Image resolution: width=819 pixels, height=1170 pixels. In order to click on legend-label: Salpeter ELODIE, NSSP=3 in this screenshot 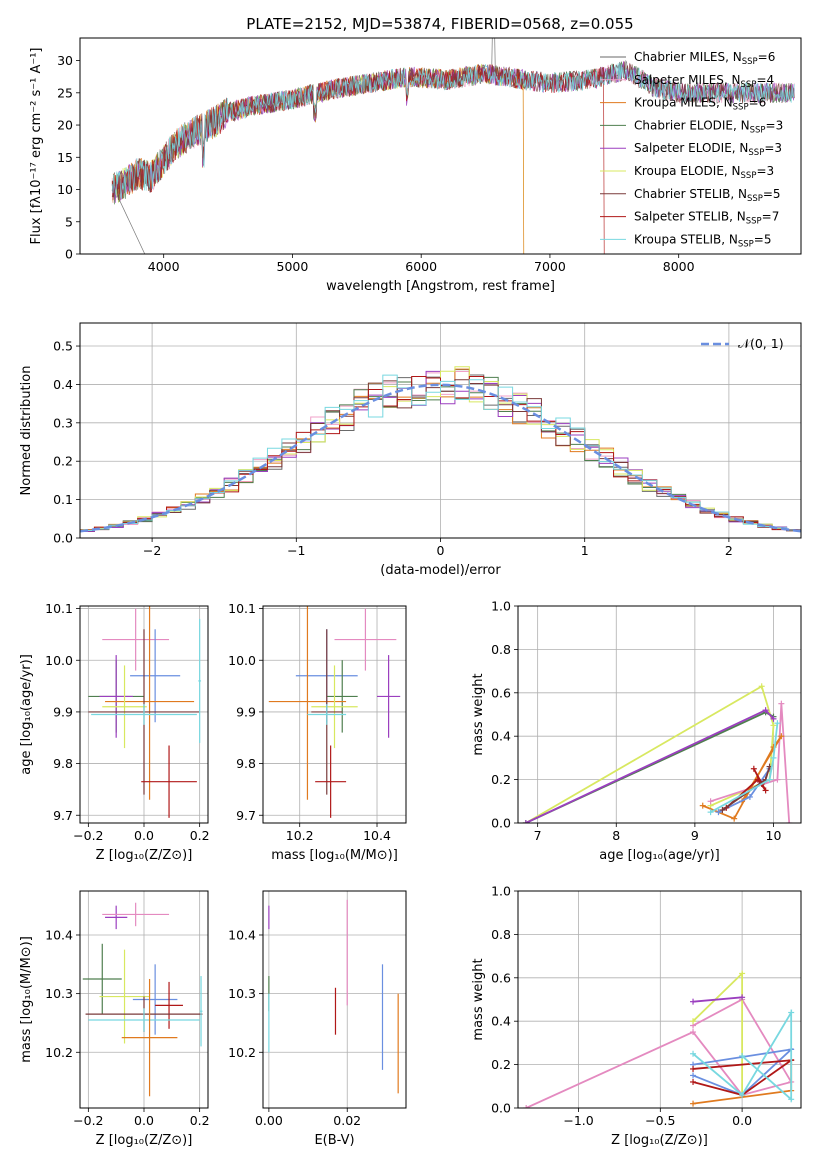, I will do `click(708, 149)`.